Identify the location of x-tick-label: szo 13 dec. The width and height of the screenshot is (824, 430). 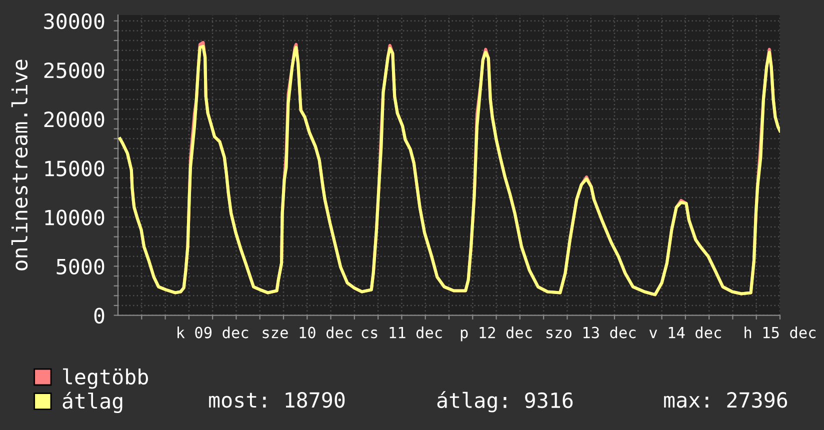
(591, 332).